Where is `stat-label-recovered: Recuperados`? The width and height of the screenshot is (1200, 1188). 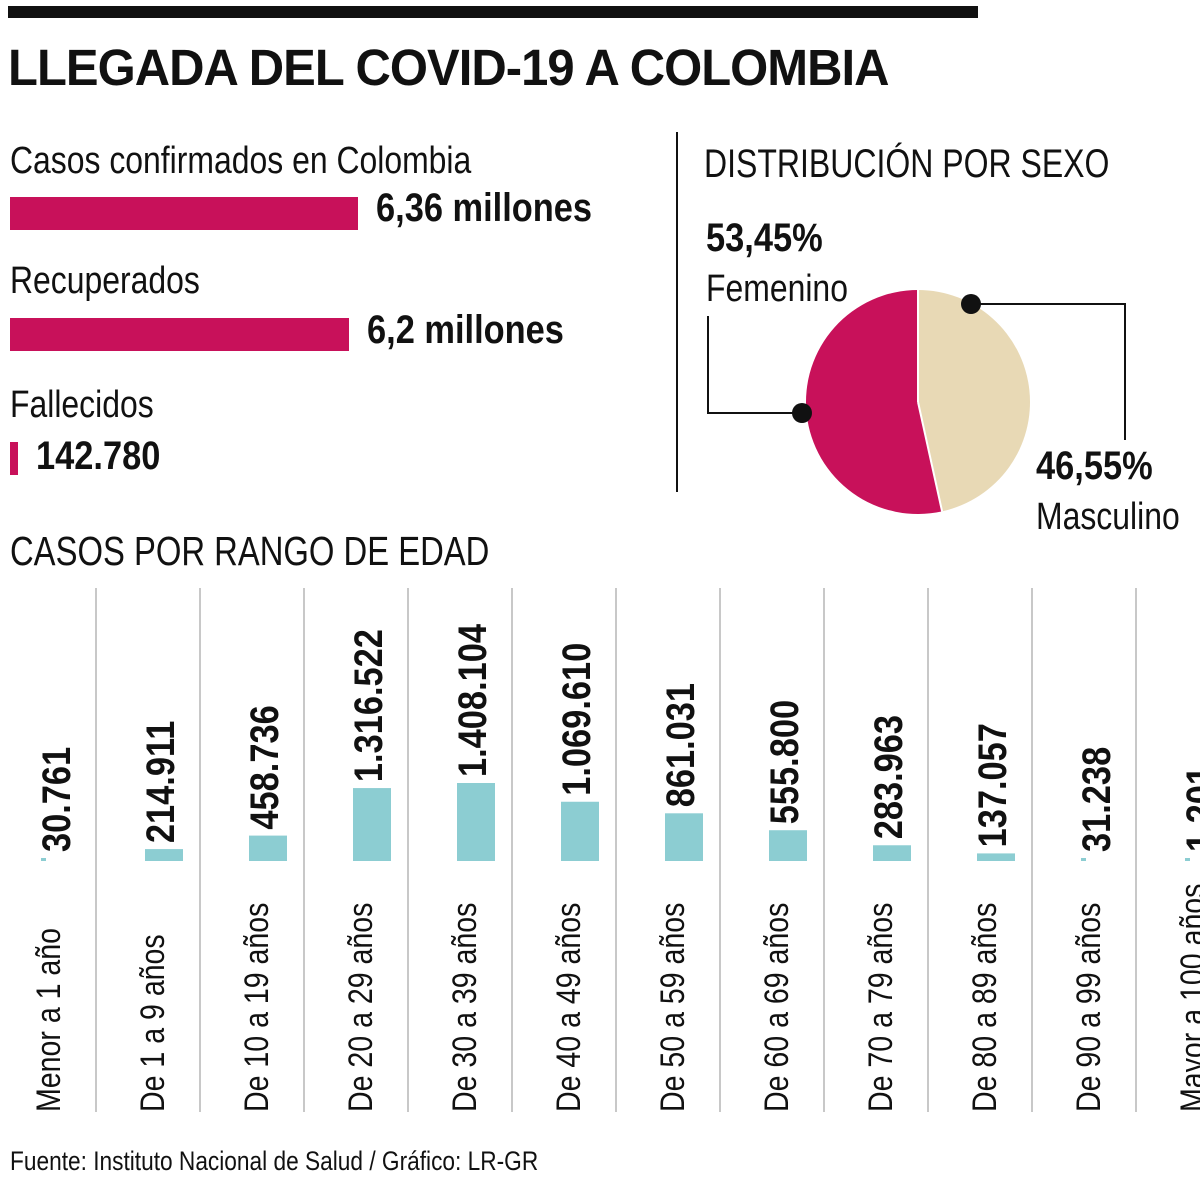 stat-label-recovered: Recuperados is located at coordinates (105, 281).